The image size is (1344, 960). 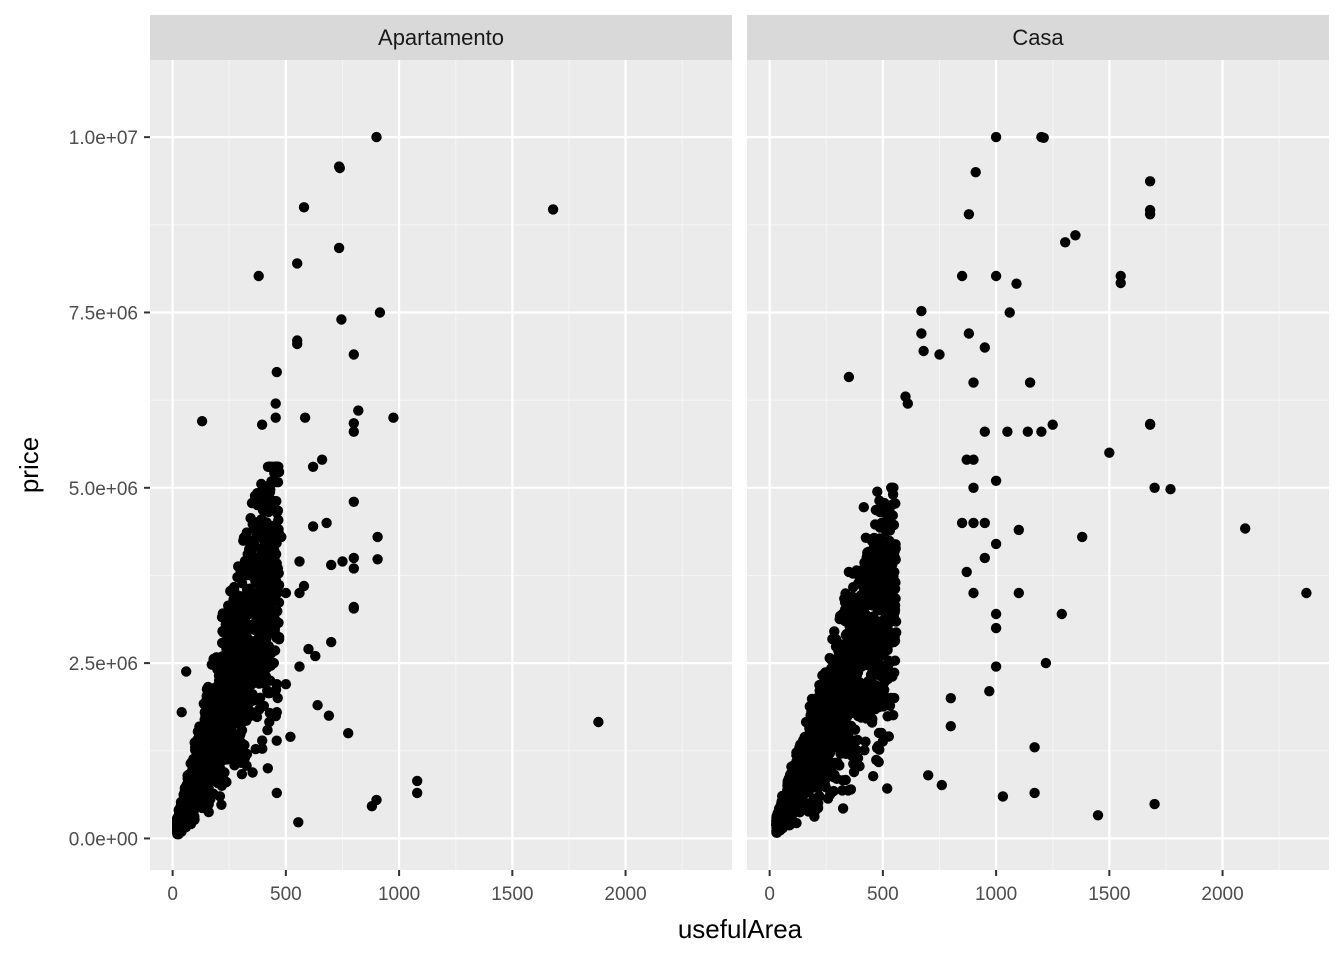 I want to click on y-tick-label: 5.0e+06, so click(x=103, y=489).